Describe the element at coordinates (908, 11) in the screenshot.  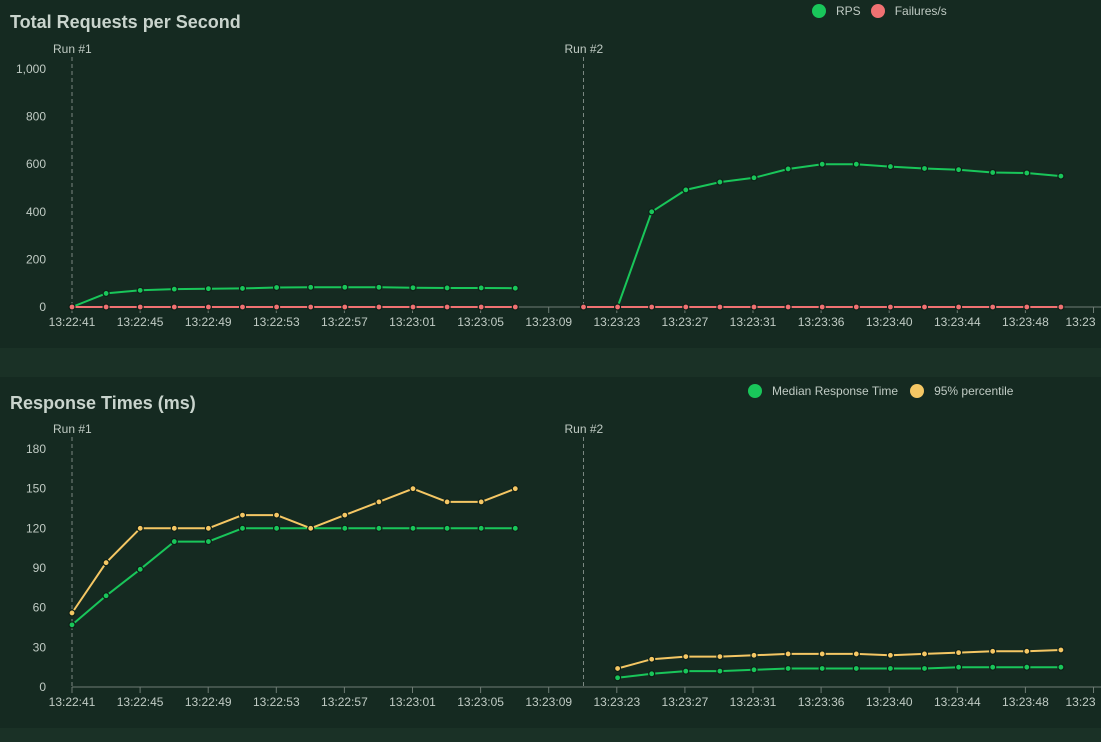
I see `legend-item-failures: Failures/s` at that location.